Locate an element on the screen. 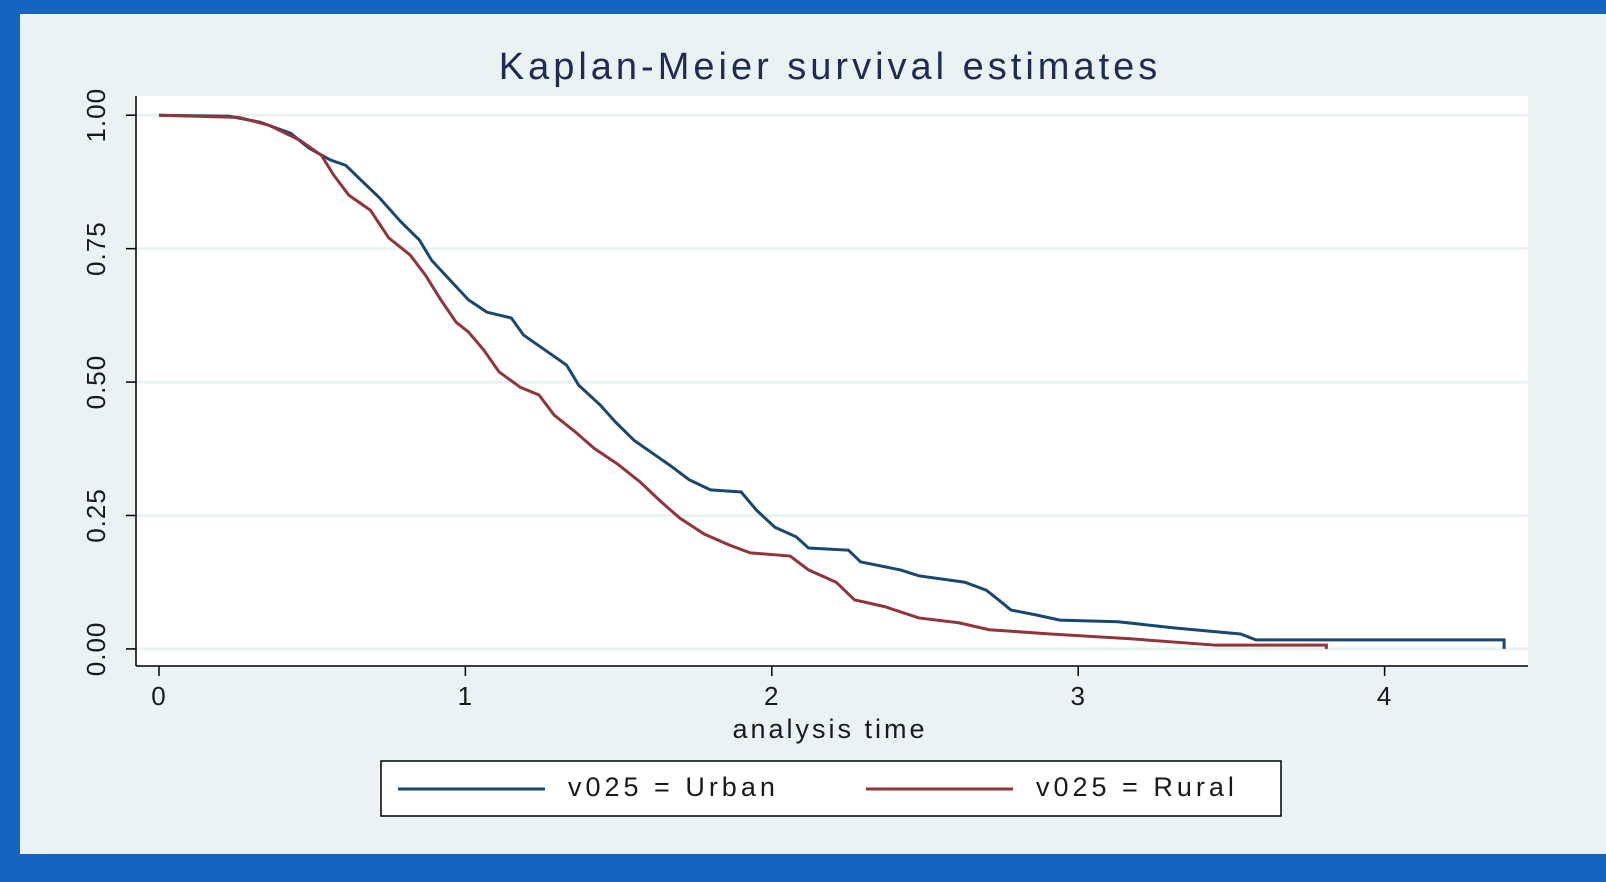 The height and width of the screenshot is (882, 1606). y-tick-label: 0.50 is located at coordinates (96, 382).